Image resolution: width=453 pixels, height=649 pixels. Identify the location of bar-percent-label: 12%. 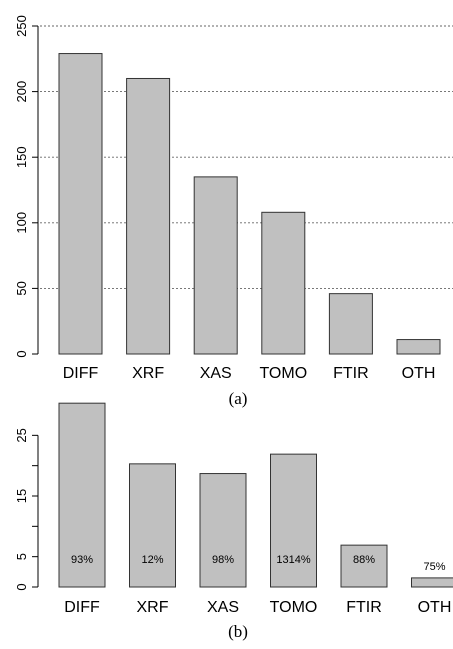
(152, 560).